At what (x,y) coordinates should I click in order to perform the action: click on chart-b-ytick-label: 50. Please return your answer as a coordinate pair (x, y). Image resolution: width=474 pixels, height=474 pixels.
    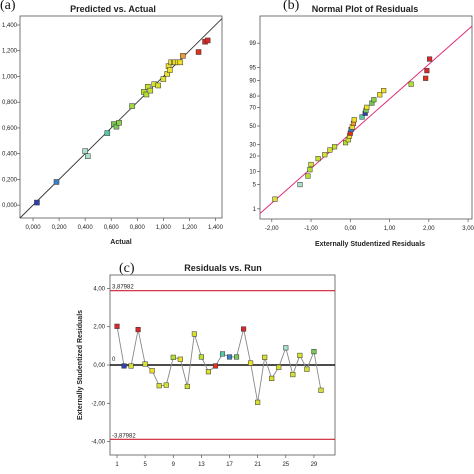
    Looking at the image, I should click on (252, 127).